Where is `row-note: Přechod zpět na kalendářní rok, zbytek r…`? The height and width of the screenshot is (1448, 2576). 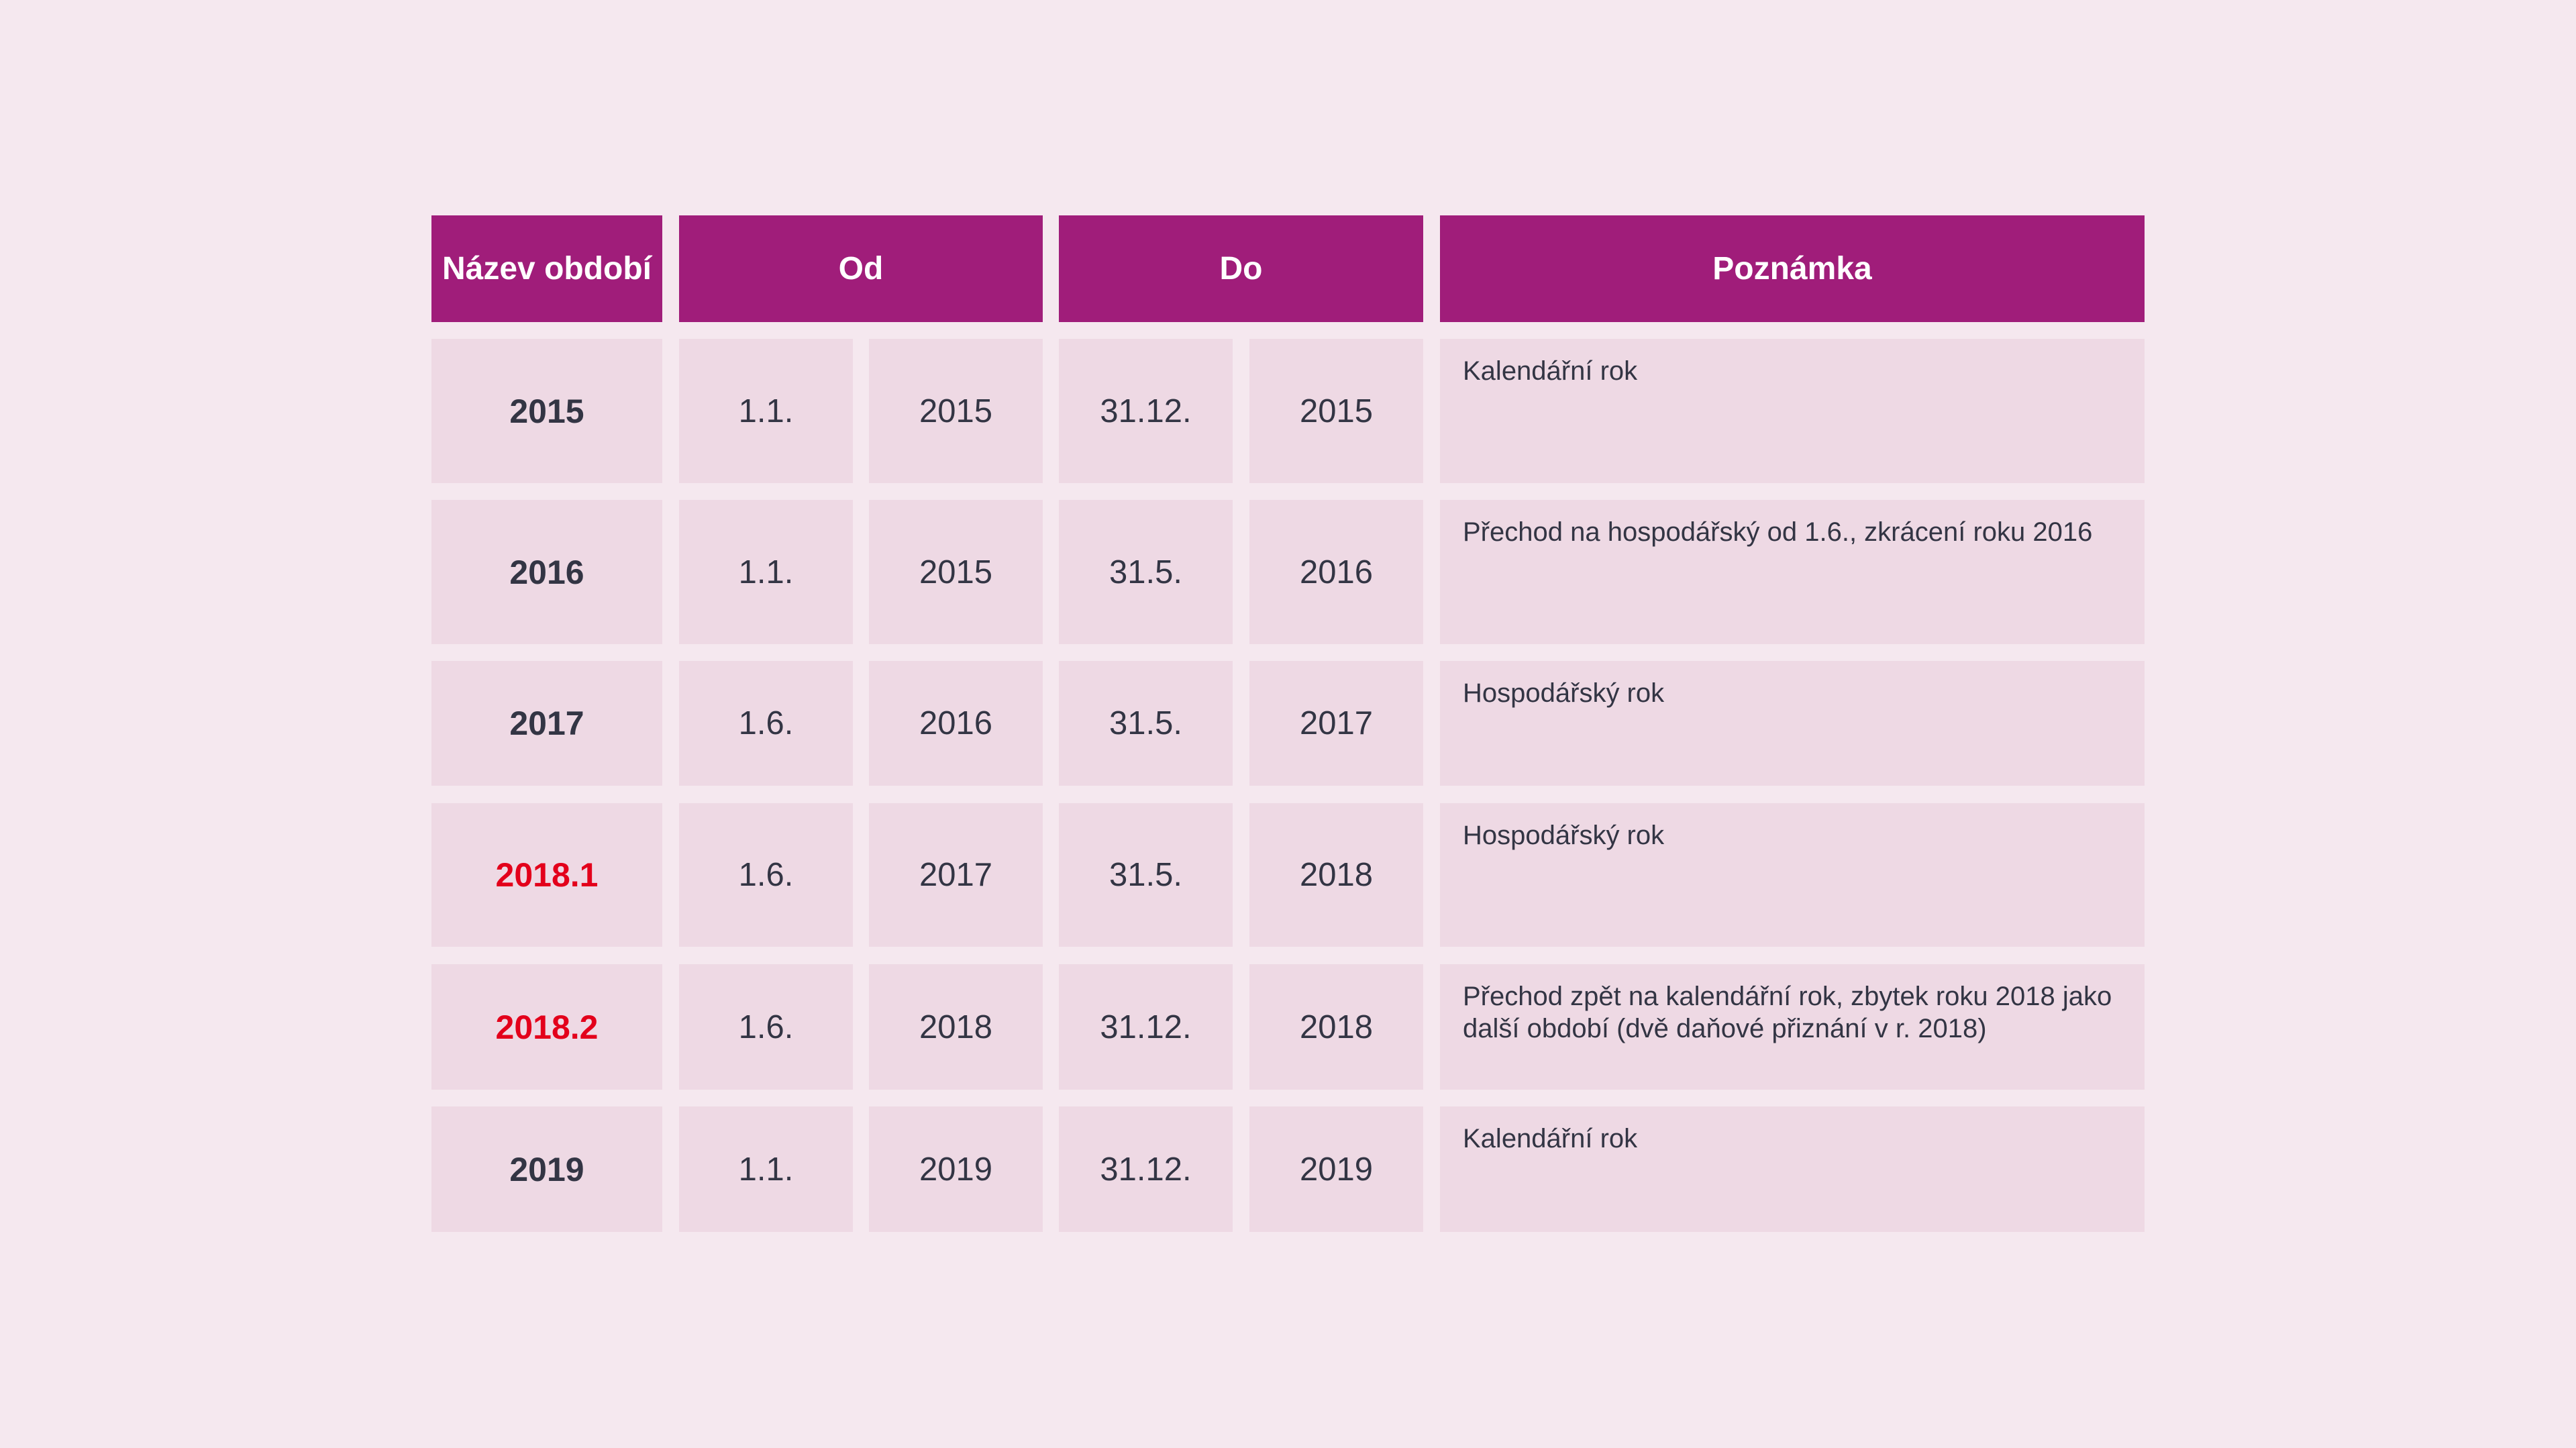 row-note: Přechod zpět na kalendářní rok, zbytek r… is located at coordinates (1792, 1027).